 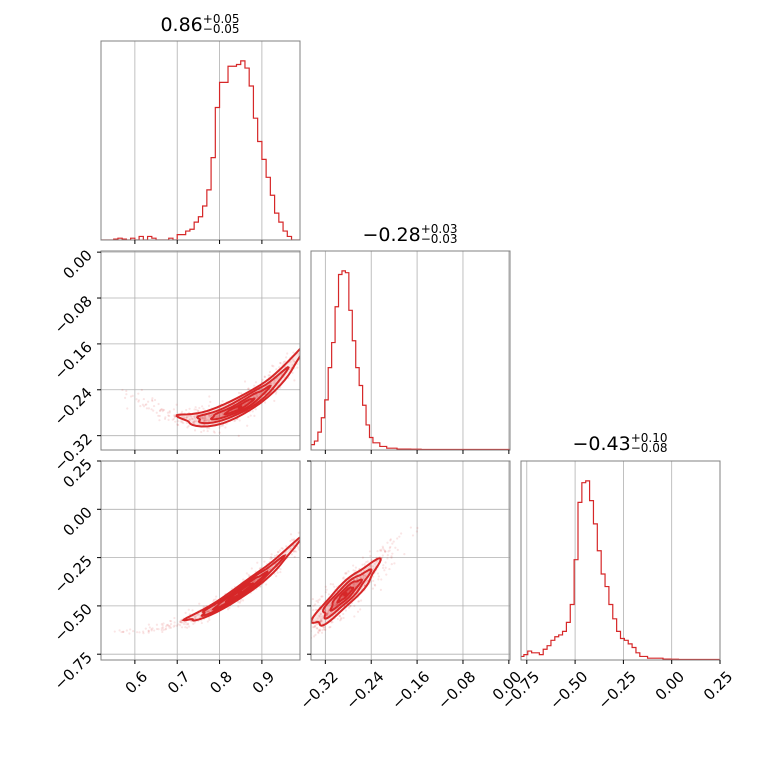 What do you see at coordinates (73, 622) in the screenshot?
I see `y-tick-label: −0.50` at bounding box center [73, 622].